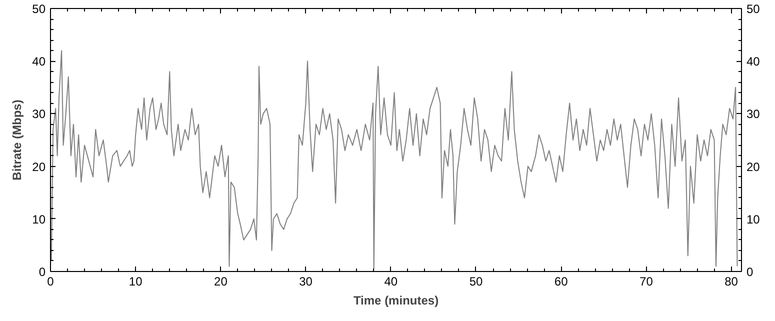 This screenshot has height=321, width=775. Describe the element at coordinates (753, 219) in the screenshot. I see `y2-tick-label: 10` at that location.